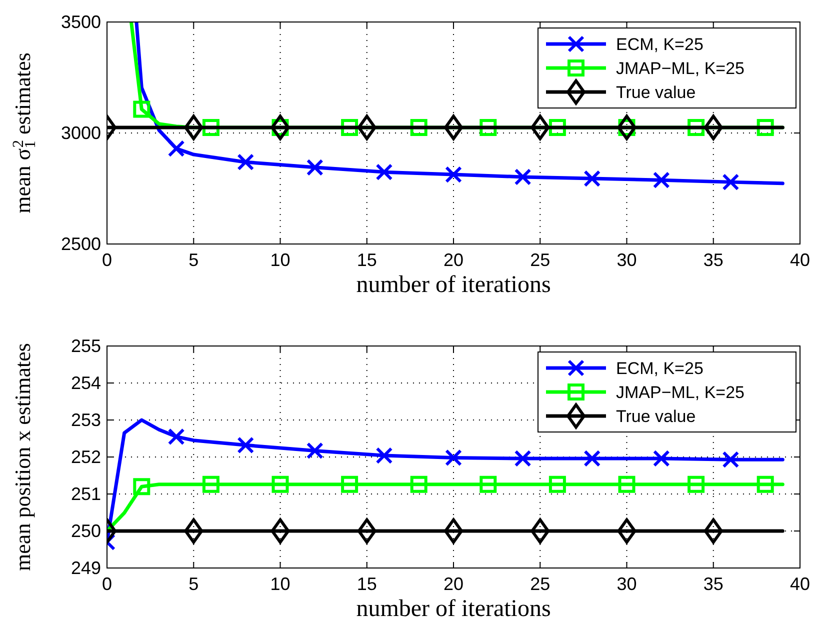  I want to click on y-tick-label: 255, so click(85, 346).